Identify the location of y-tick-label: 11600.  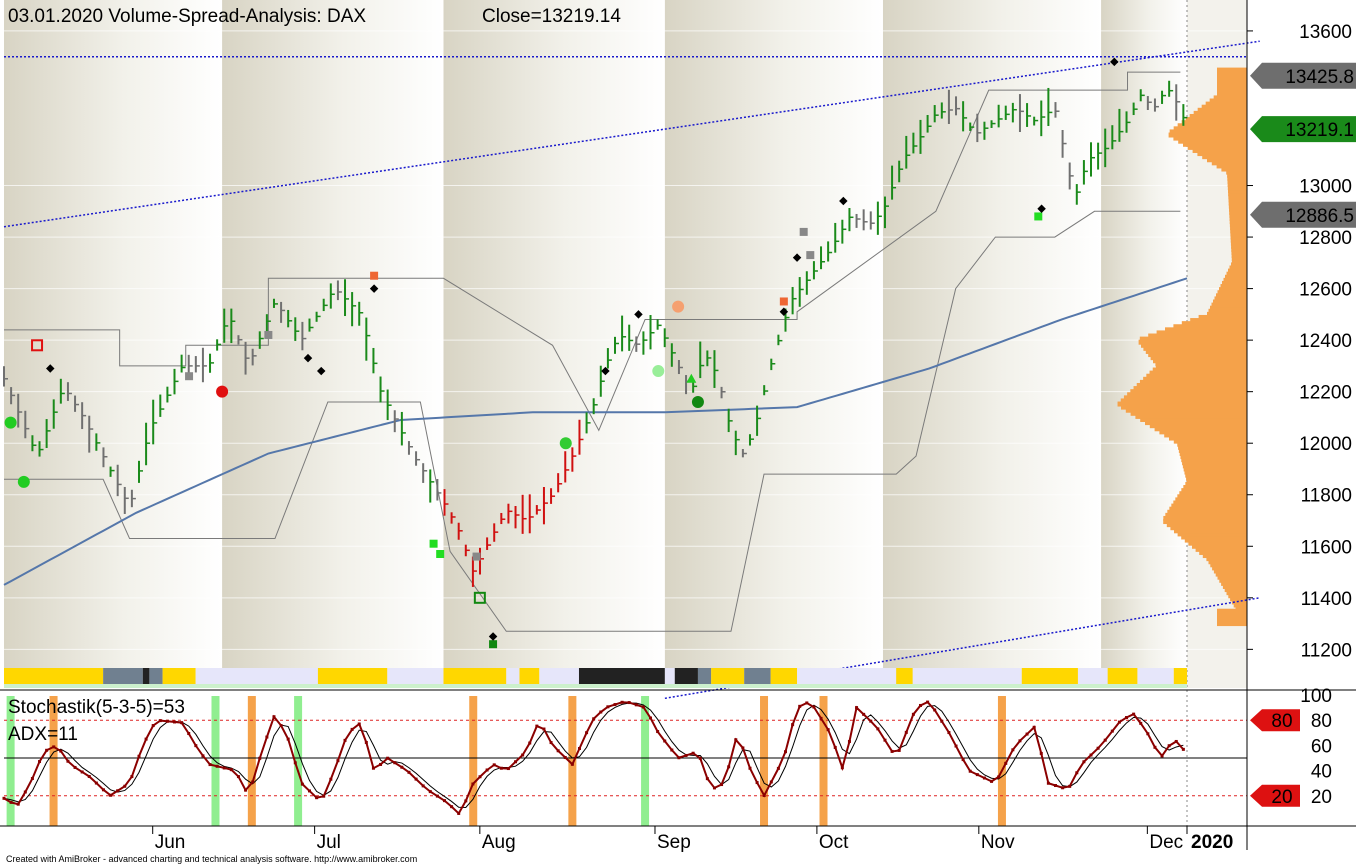
(1326, 547).